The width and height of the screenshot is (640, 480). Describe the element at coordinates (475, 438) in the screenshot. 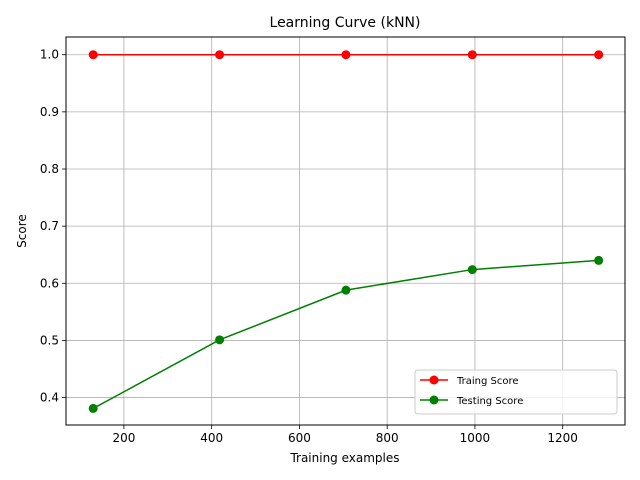

I see `x-tick-label: 1000` at that location.